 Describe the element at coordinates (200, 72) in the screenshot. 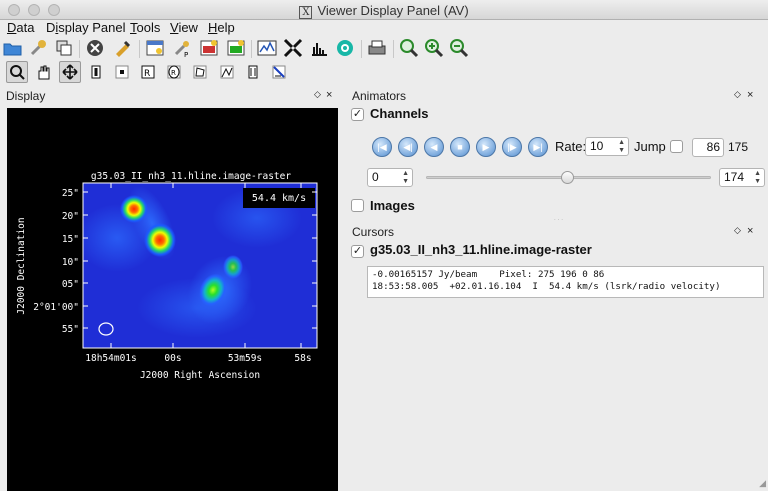

I see `polygon-region-icon` at that location.